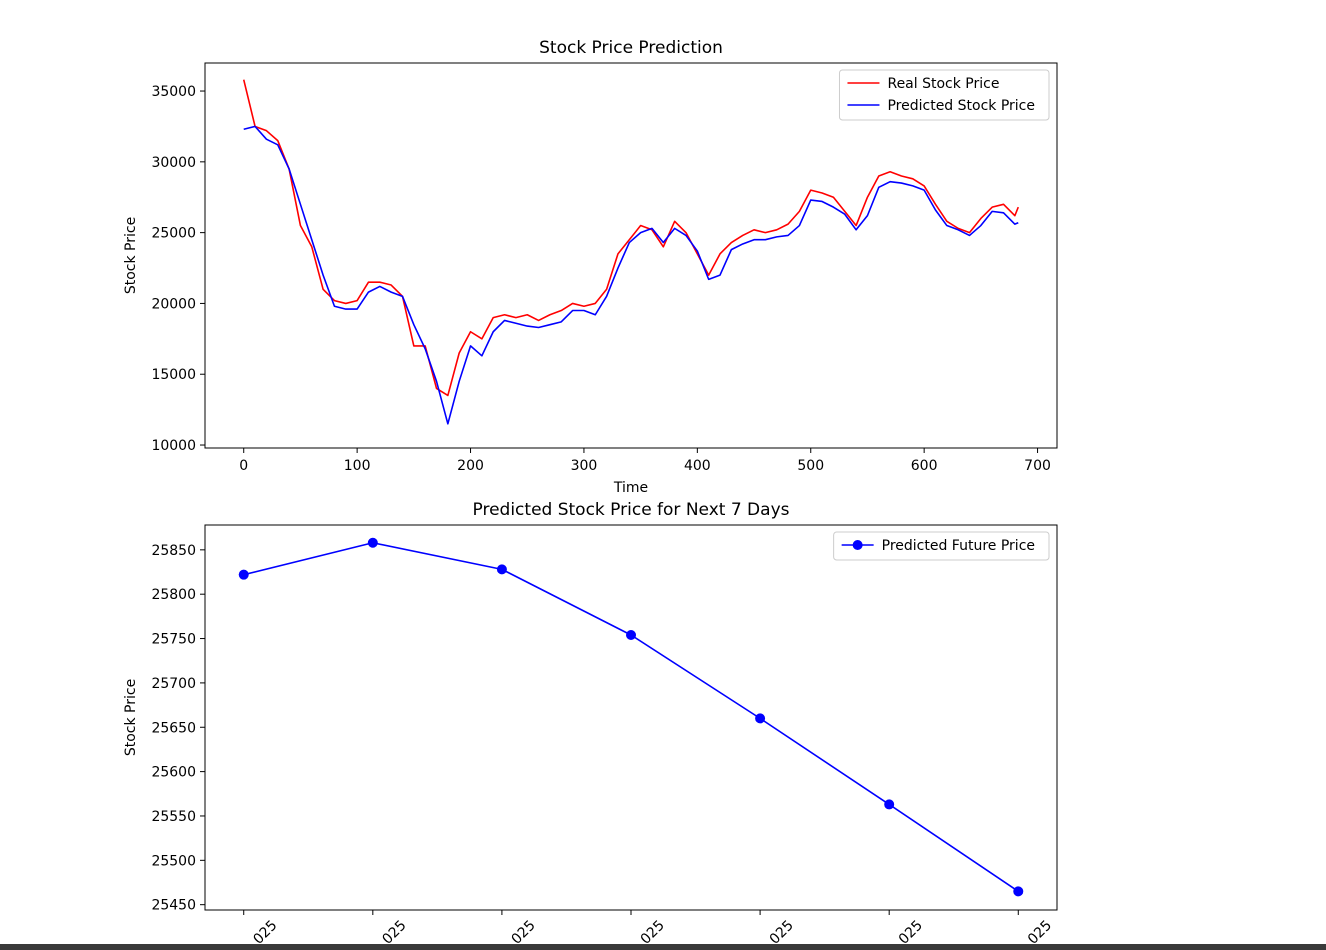 The width and height of the screenshot is (1326, 950). I want to click on y-tick-label: 25700, so click(173, 684).